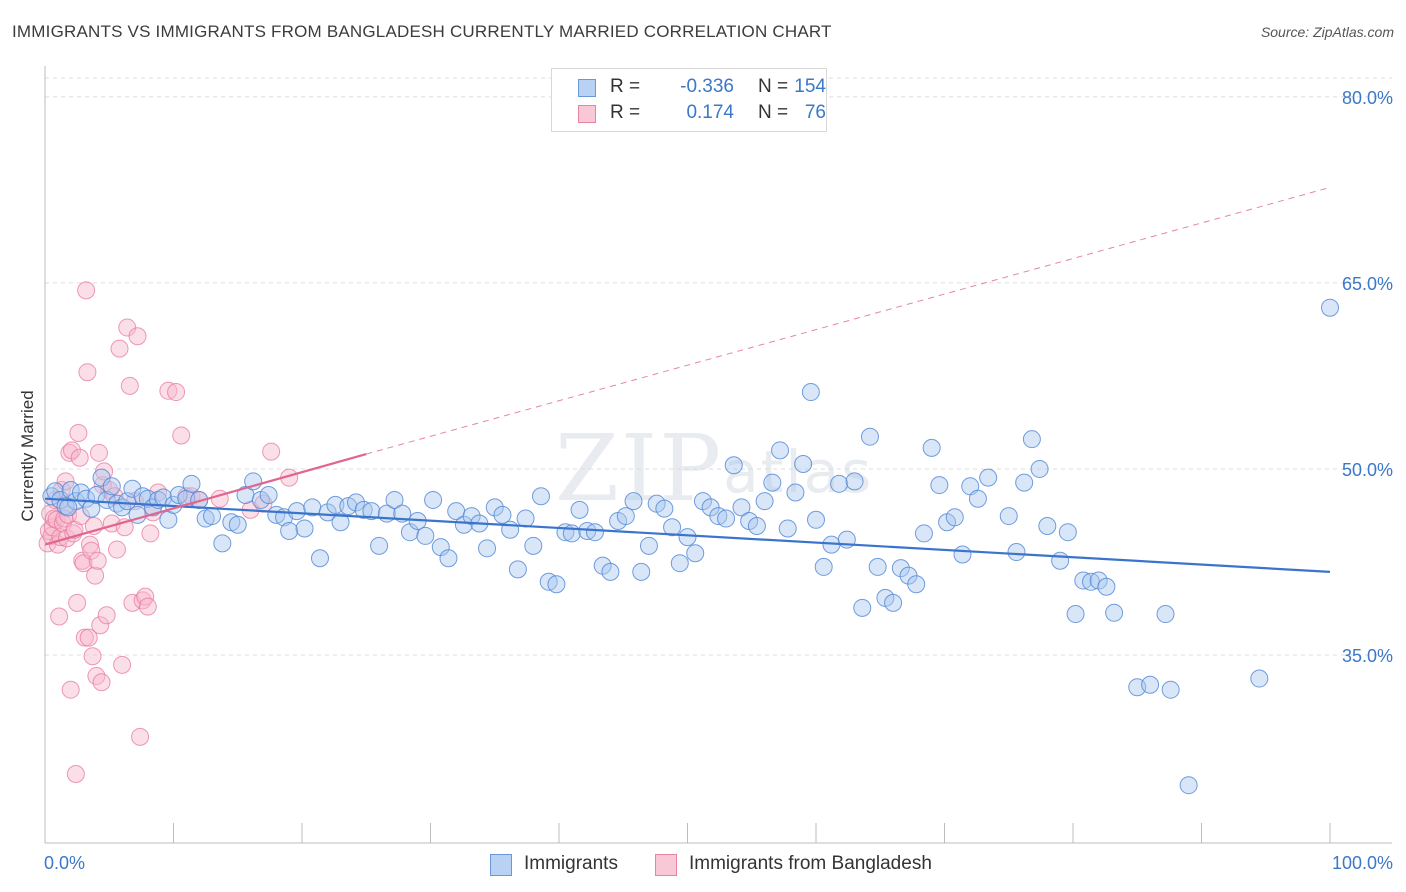  What do you see at coordinates (703, 865) in the screenshot?
I see `series-legend: Immigrants Immigrants from Bangladesh` at bounding box center [703, 865].